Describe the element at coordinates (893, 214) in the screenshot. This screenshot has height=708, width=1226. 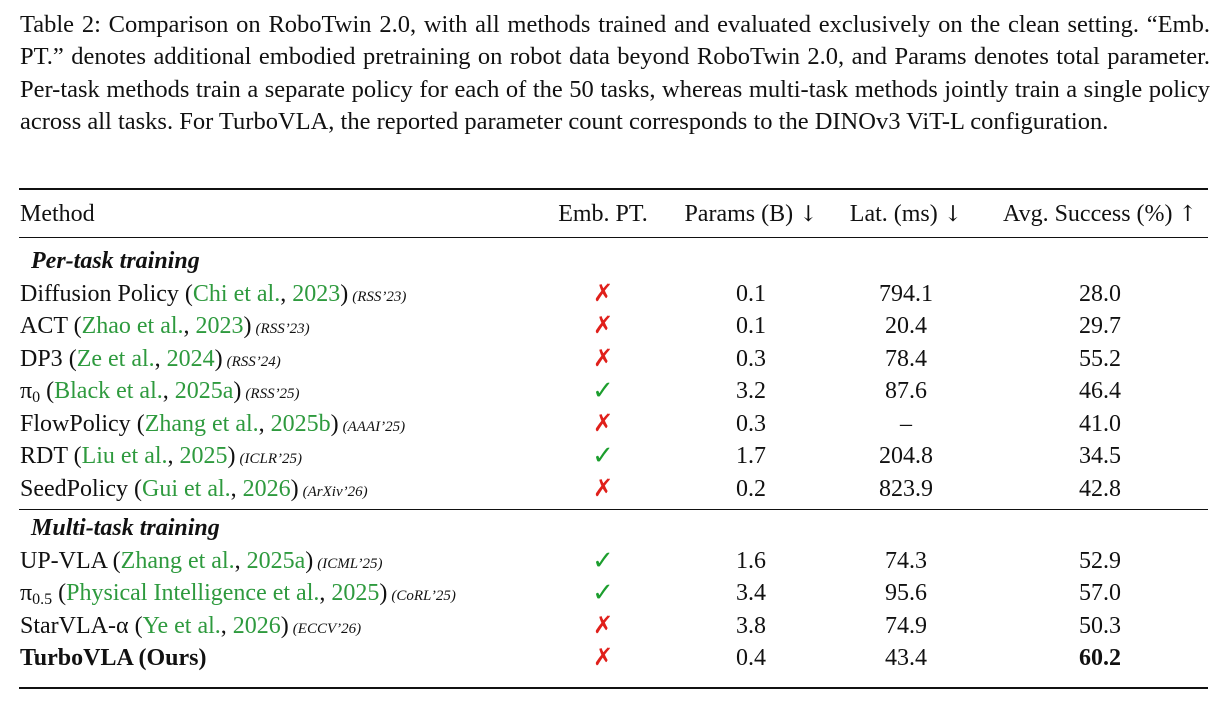
I see `header-latency-label: Lat. (ms)` at that location.